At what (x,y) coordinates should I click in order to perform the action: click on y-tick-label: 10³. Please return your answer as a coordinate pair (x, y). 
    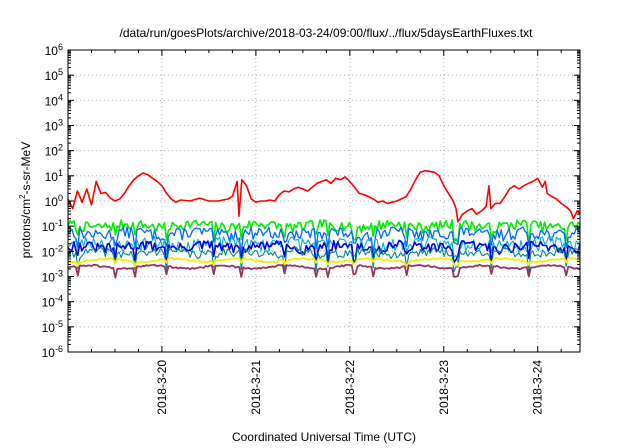
    Looking at the image, I should click on (54, 126).